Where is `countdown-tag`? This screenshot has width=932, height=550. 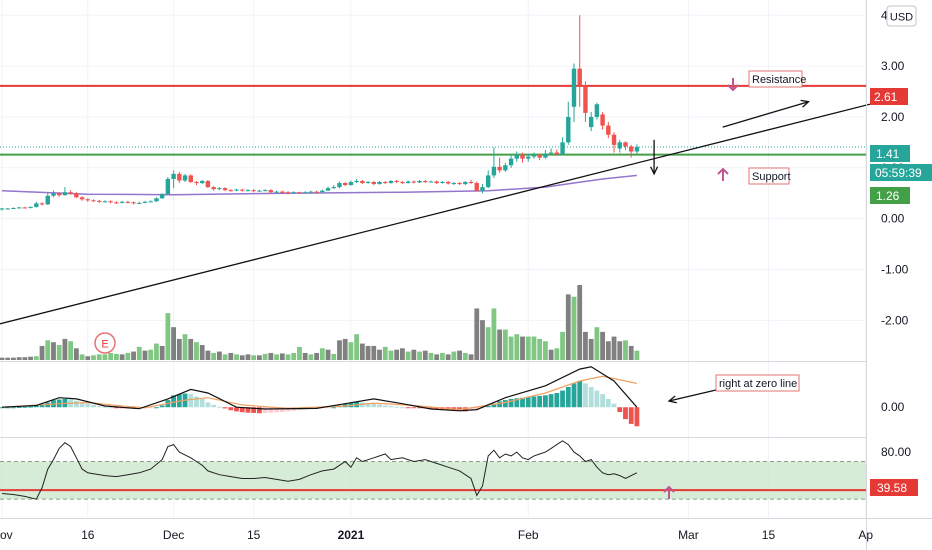 countdown-tag is located at coordinates (901, 172).